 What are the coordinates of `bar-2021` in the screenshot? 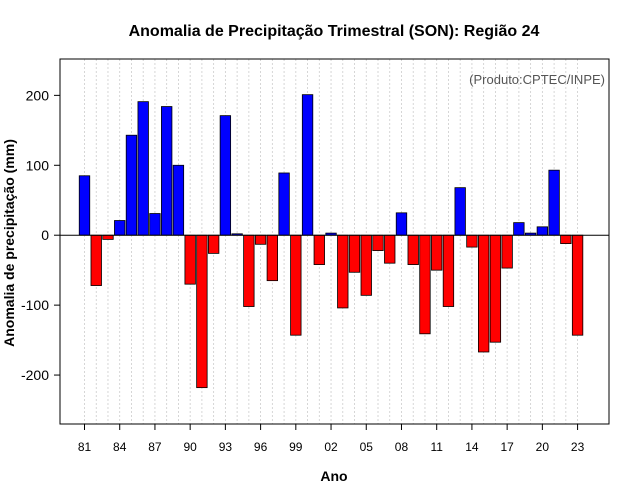 It's located at (554, 202).